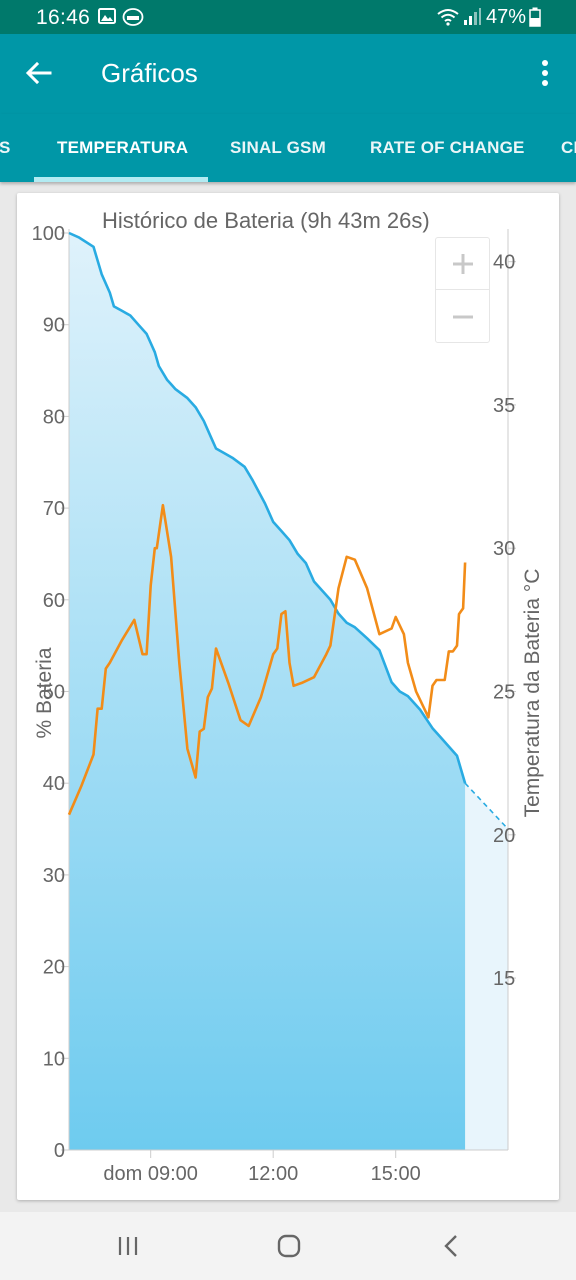 This screenshot has height=1280, width=576. I want to click on back-arrow-icon, so click(39, 73).